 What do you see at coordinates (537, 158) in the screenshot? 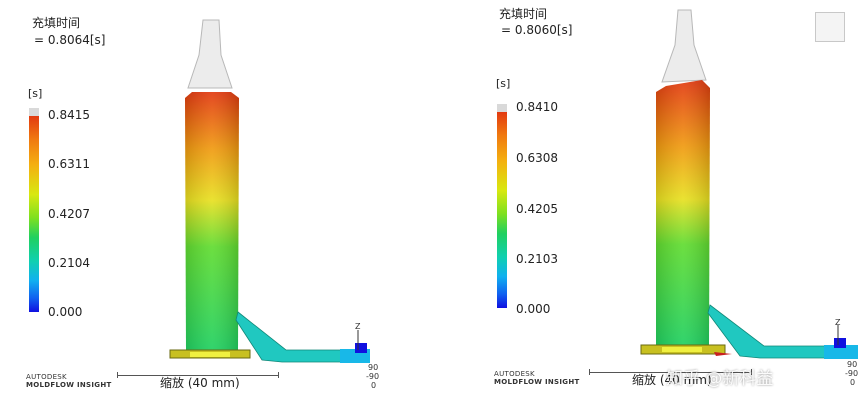
I see `legend-tick: 0.6308` at bounding box center [537, 158].